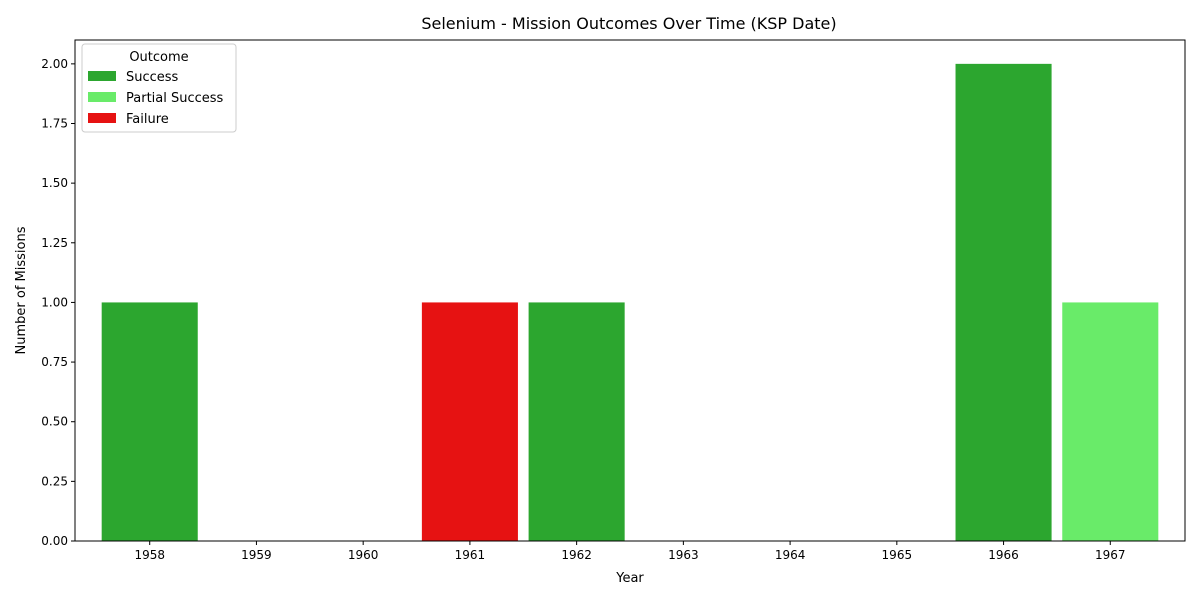 This screenshot has width=1200, height=600. I want to click on legend-title: Outcome, so click(158, 57).